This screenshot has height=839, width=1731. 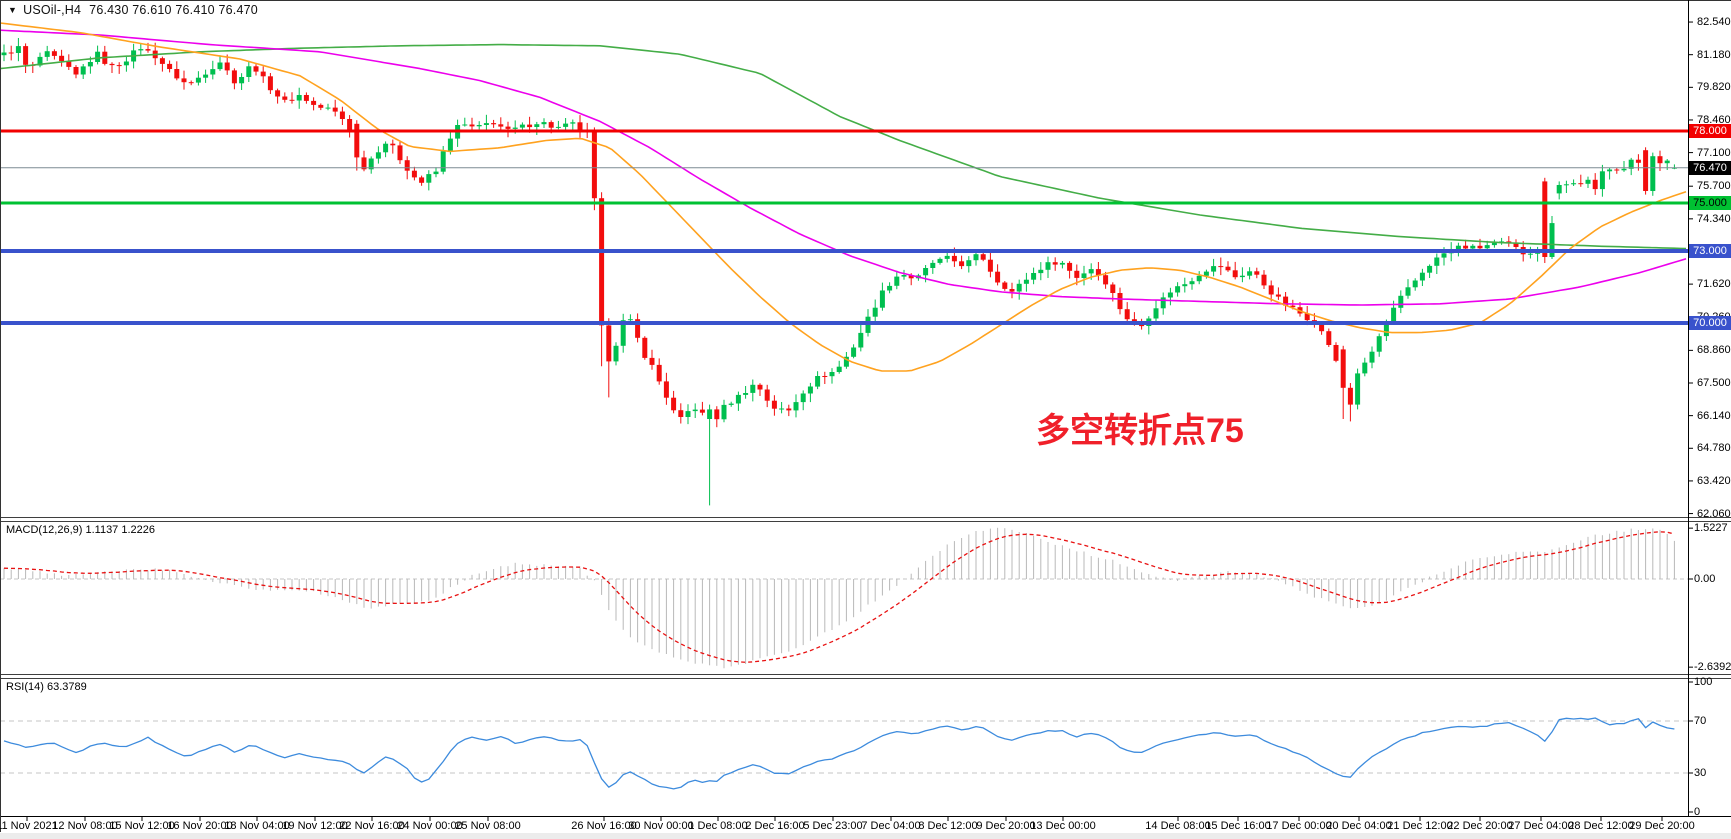 What do you see at coordinates (1711, 528) in the screenshot?
I see `macd-tick-label: 1.5227` at bounding box center [1711, 528].